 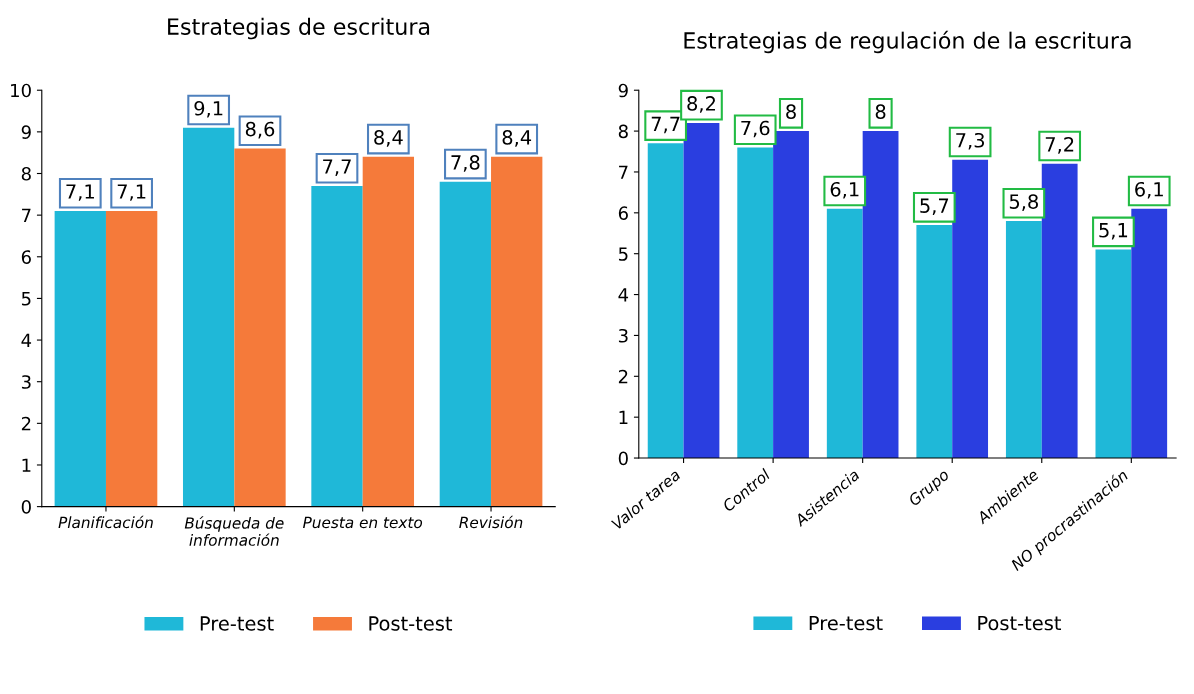 What do you see at coordinates (465, 163) in the screenshot?
I see `data-label: 7,8` at bounding box center [465, 163].